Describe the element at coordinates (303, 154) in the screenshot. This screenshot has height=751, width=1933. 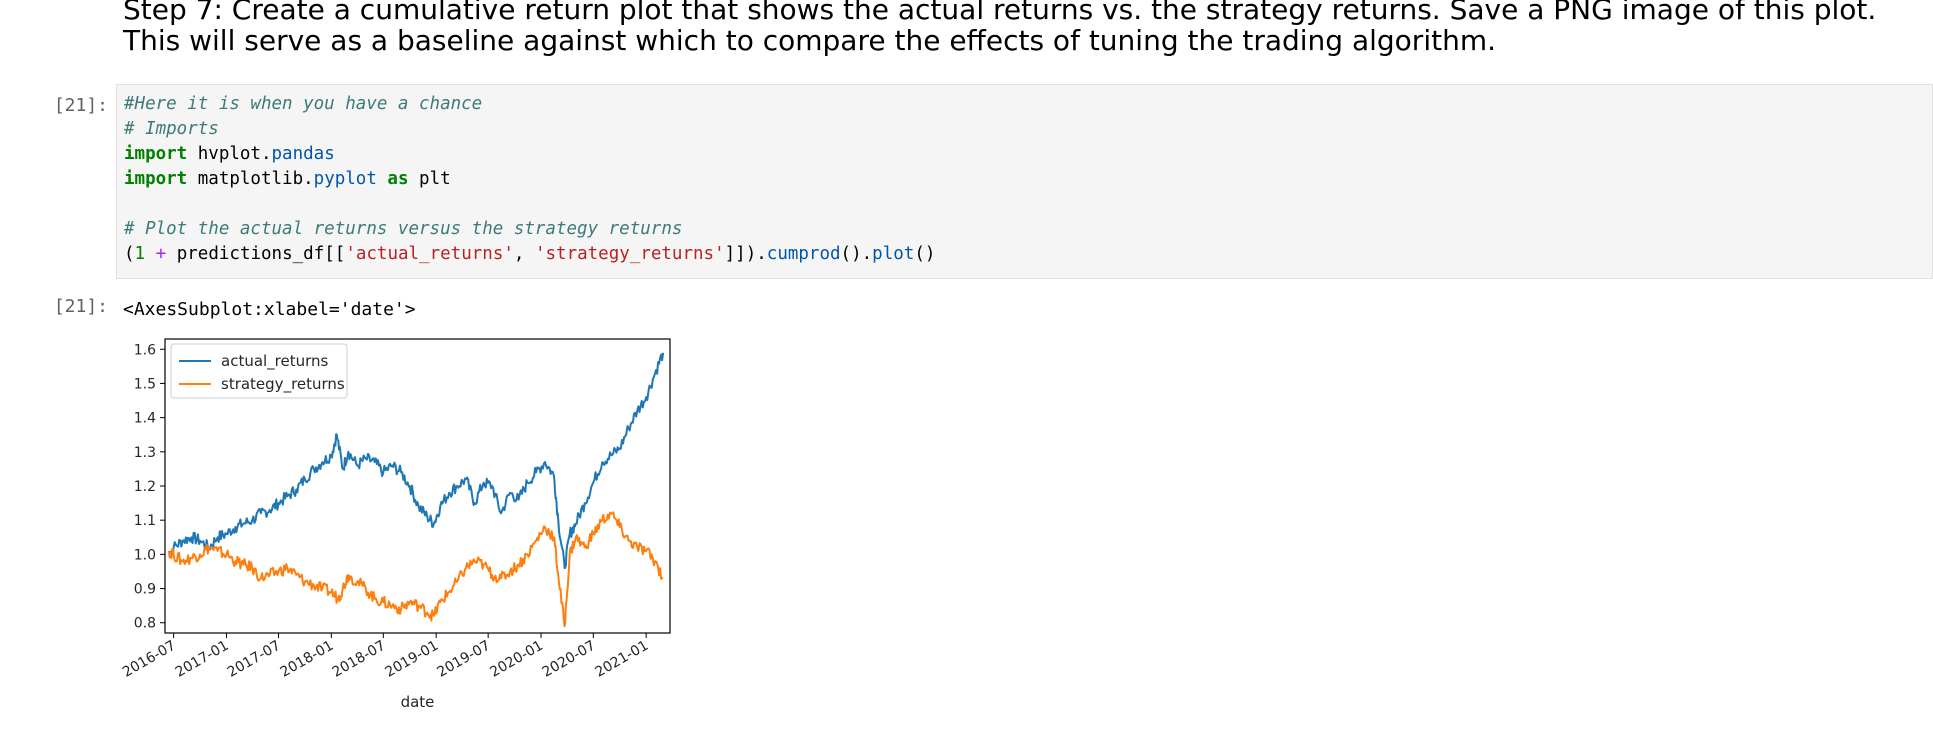
I see `code-module: pandas` at that location.